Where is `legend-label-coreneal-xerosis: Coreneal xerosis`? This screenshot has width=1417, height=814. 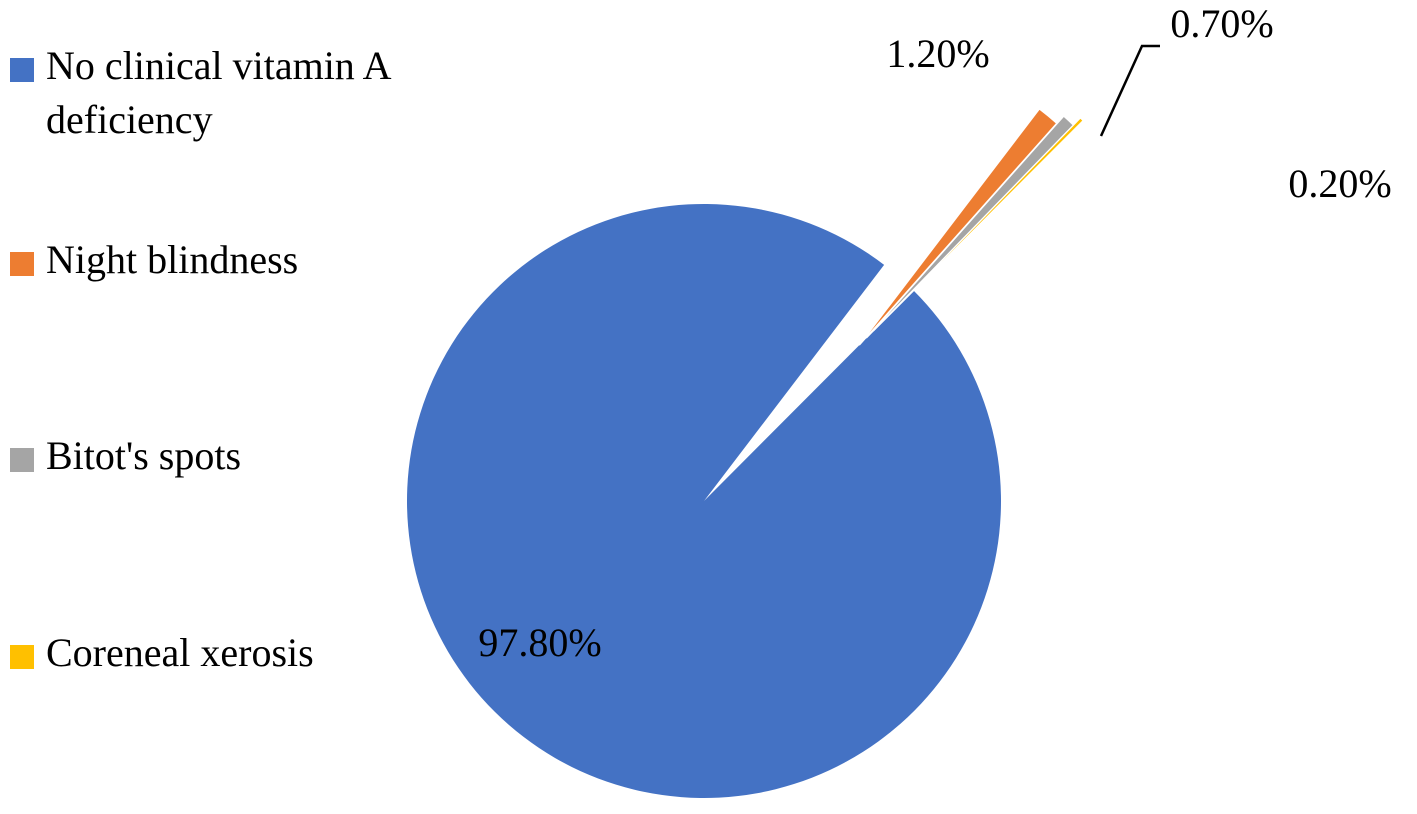
legend-label-coreneal-xerosis: Coreneal xerosis is located at coordinates (180, 652).